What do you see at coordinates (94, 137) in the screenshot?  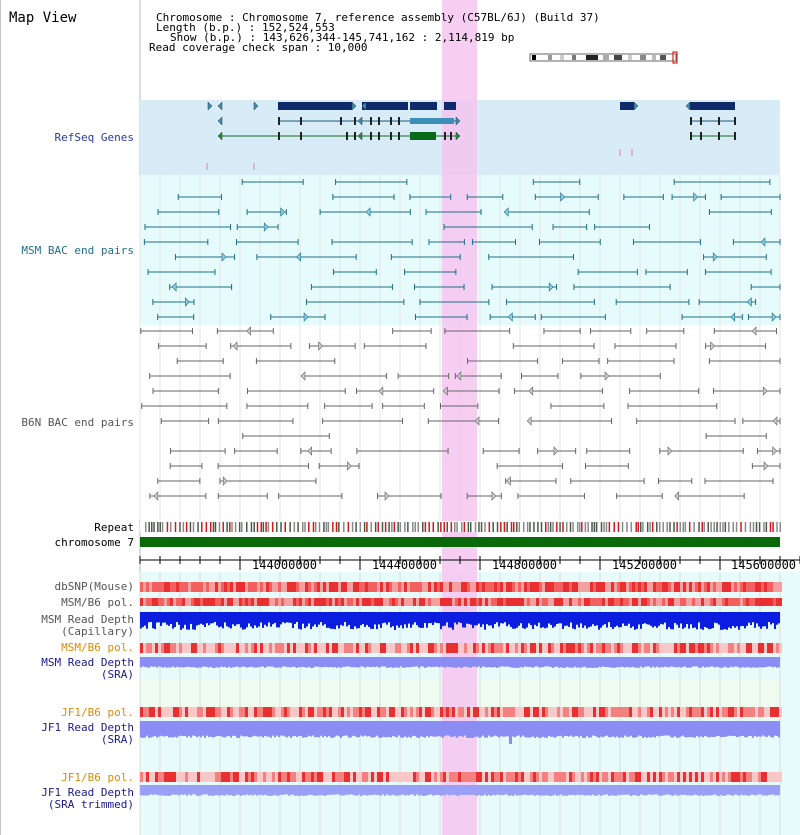 I see `track-label-refseq-genes: RefSeq Genes` at bounding box center [94, 137].